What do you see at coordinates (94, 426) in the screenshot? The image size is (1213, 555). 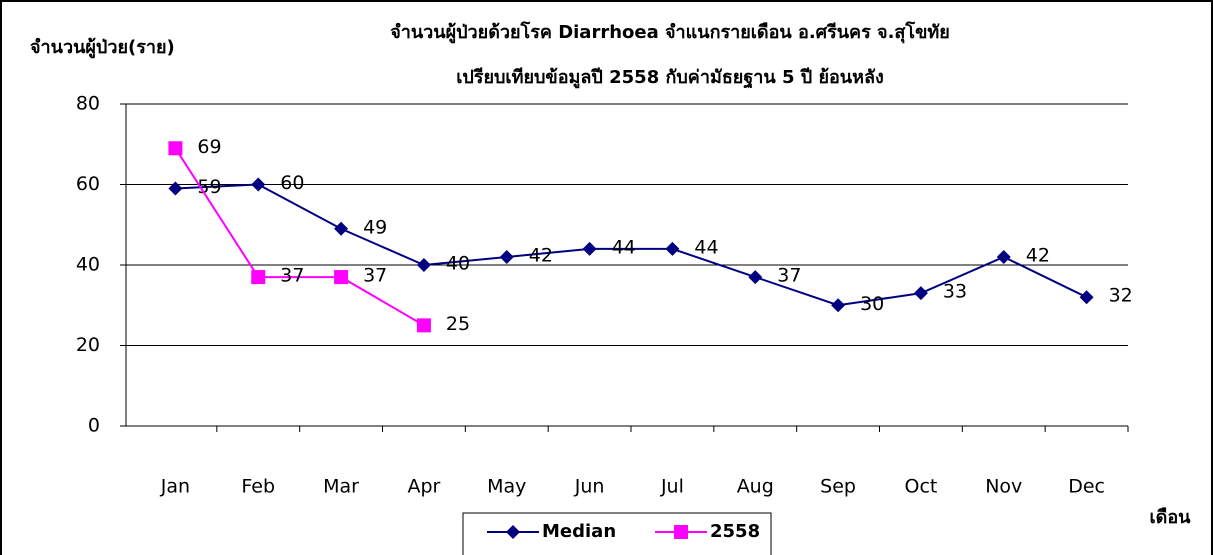 I see `y-tick-label: 0` at bounding box center [94, 426].